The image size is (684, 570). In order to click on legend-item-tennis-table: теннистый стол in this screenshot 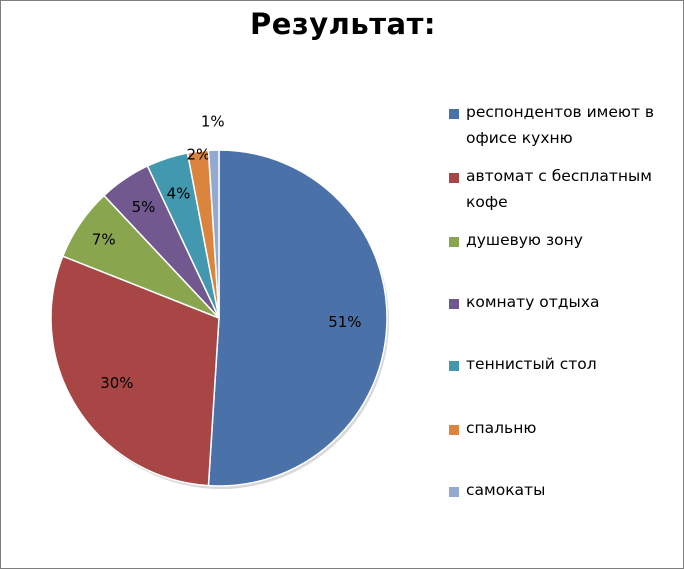, I will do `click(564, 366)`.